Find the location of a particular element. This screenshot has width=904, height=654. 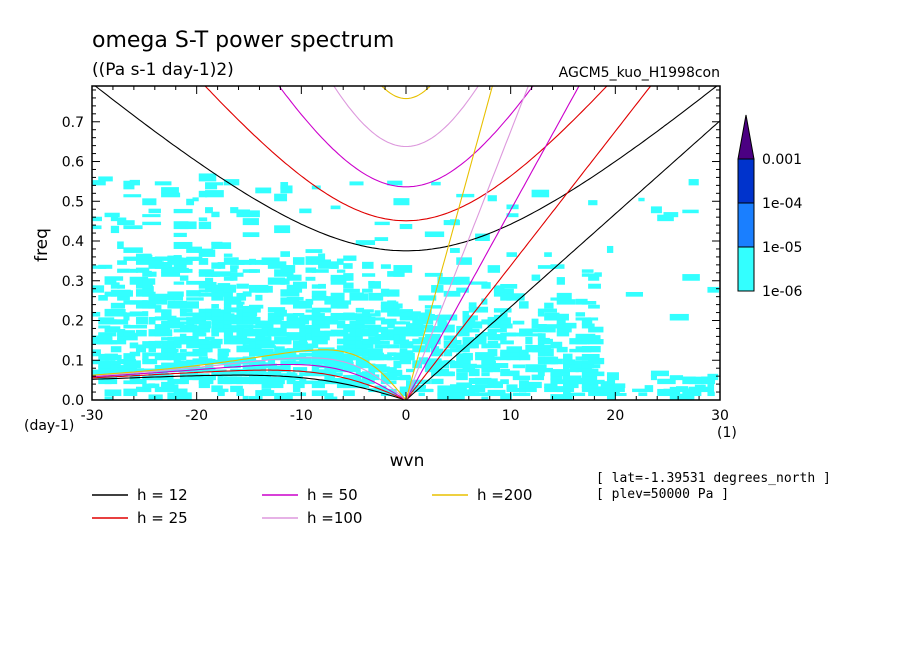

colorbar-label: 1e-04 is located at coordinates (782, 204).